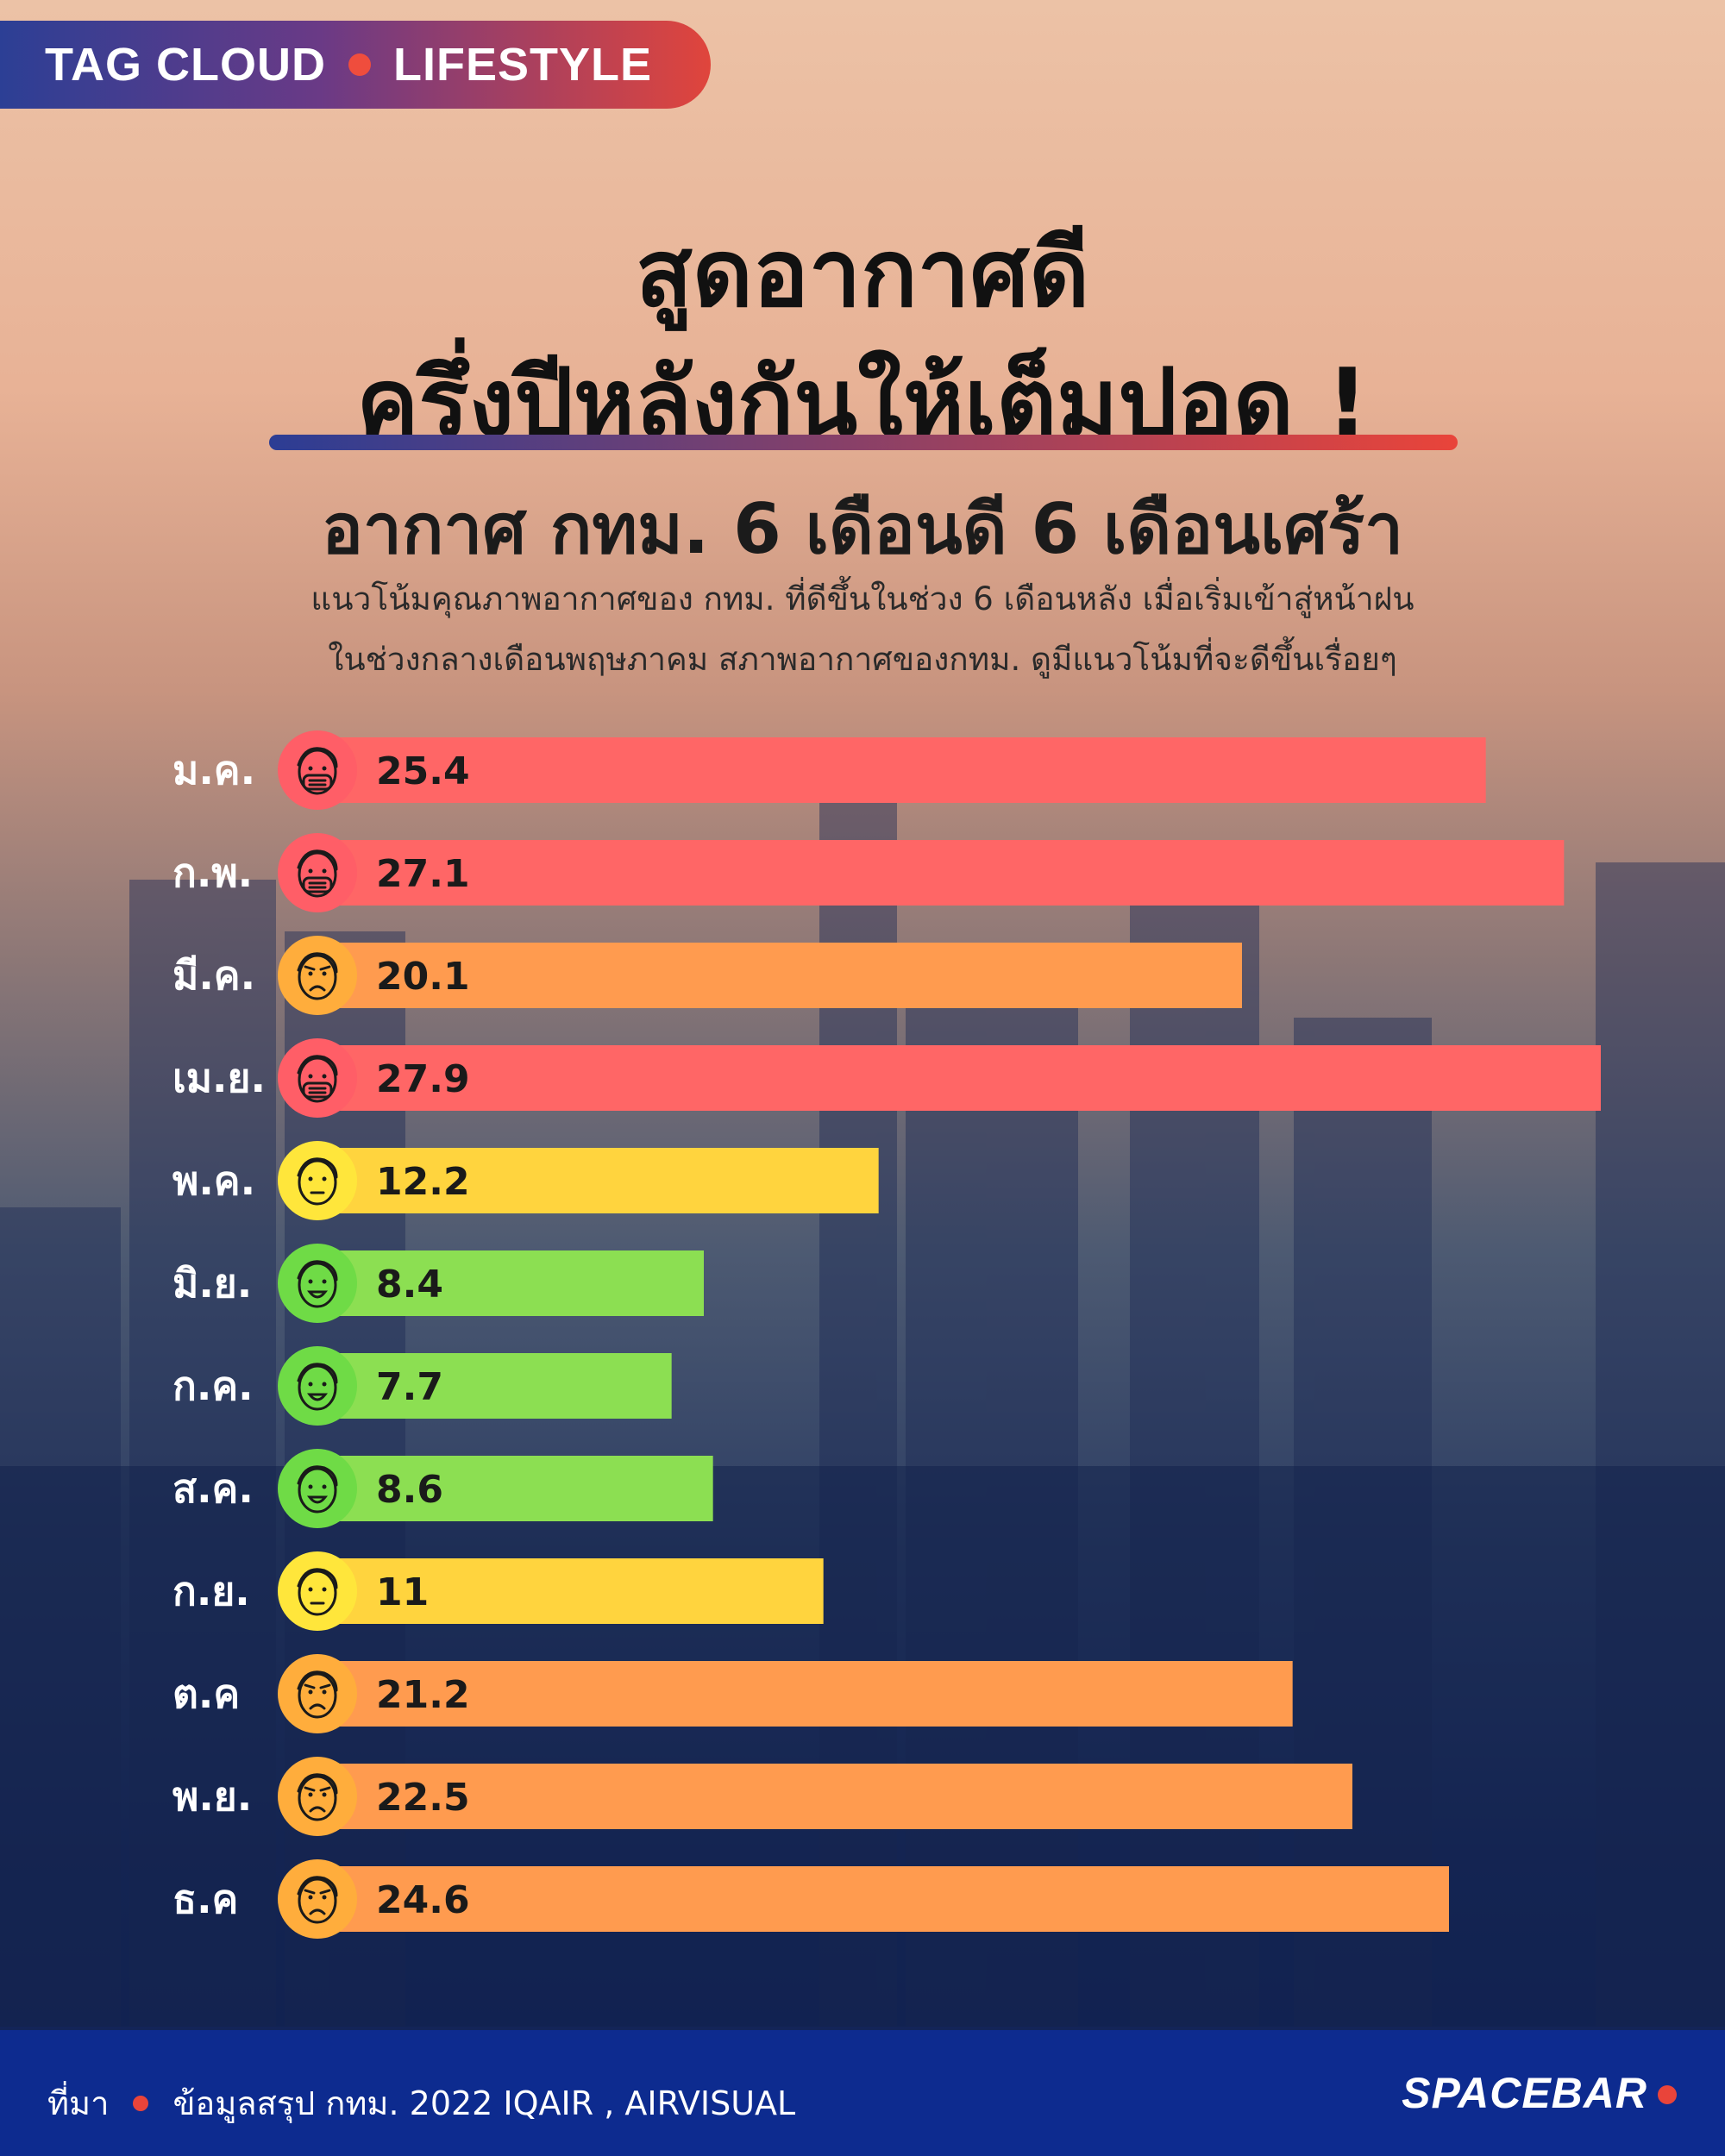 The width and height of the screenshot is (1725, 2156). I want to click on source-label: ที่มา, so click(78, 2103).